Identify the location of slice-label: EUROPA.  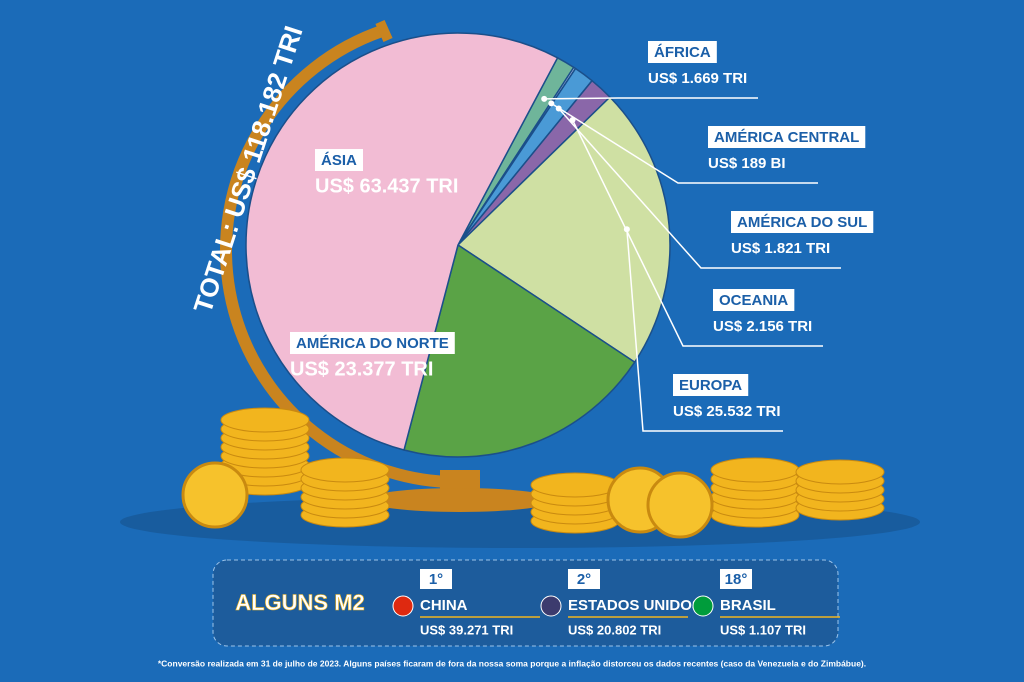
(710, 385).